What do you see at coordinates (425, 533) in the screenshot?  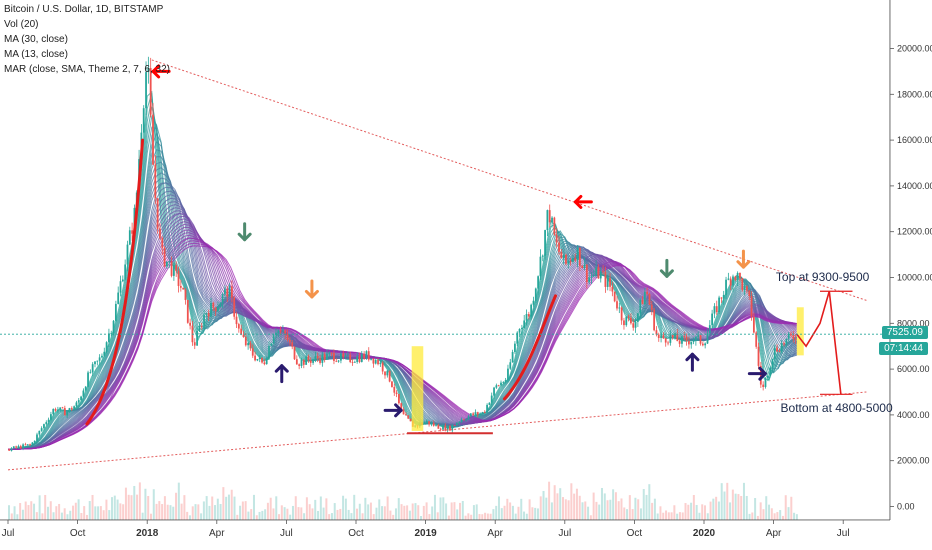 I see `x-tick-label: 2019` at bounding box center [425, 533].